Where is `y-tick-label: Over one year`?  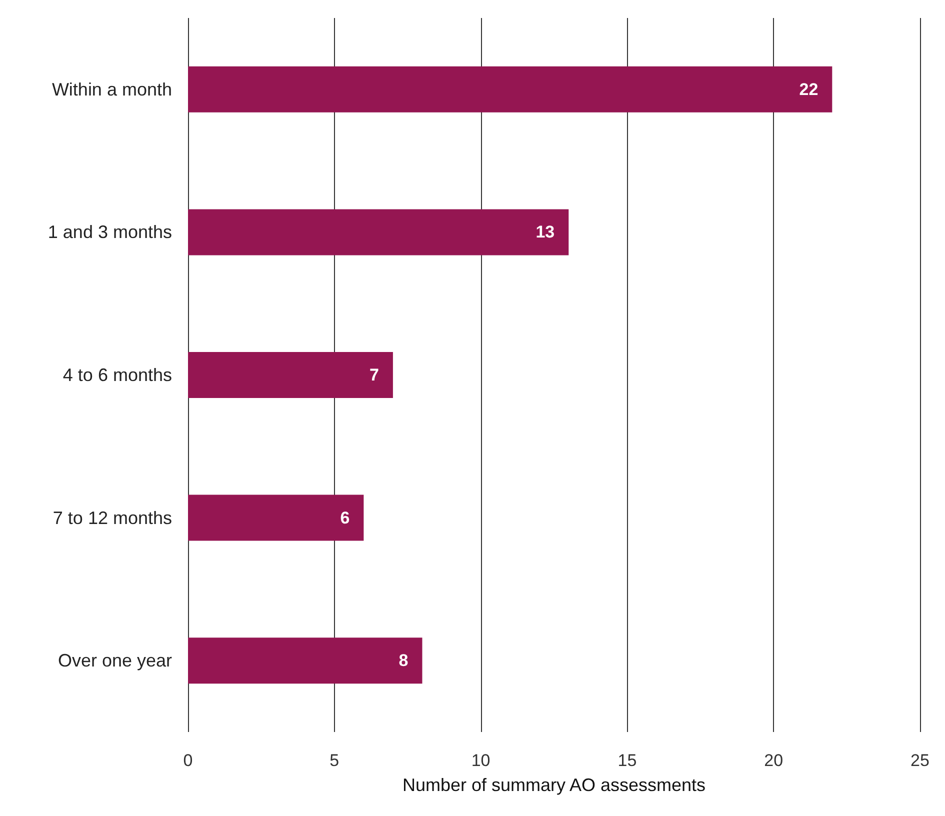
y-tick-label: Over one year is located at coordinates (115, 660).